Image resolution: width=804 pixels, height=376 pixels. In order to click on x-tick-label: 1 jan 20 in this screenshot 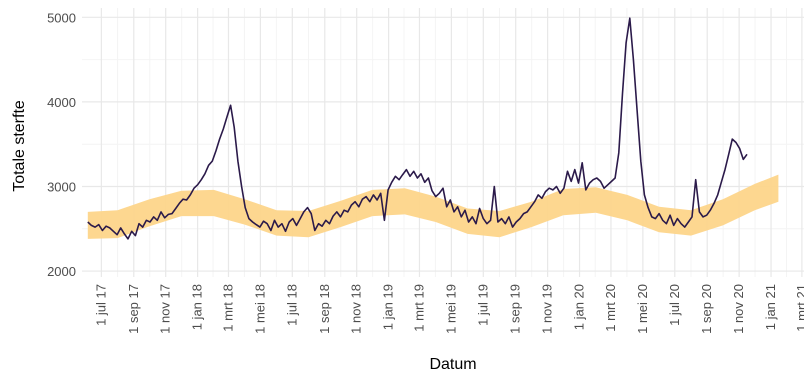, I will do `click(579, 307)`.